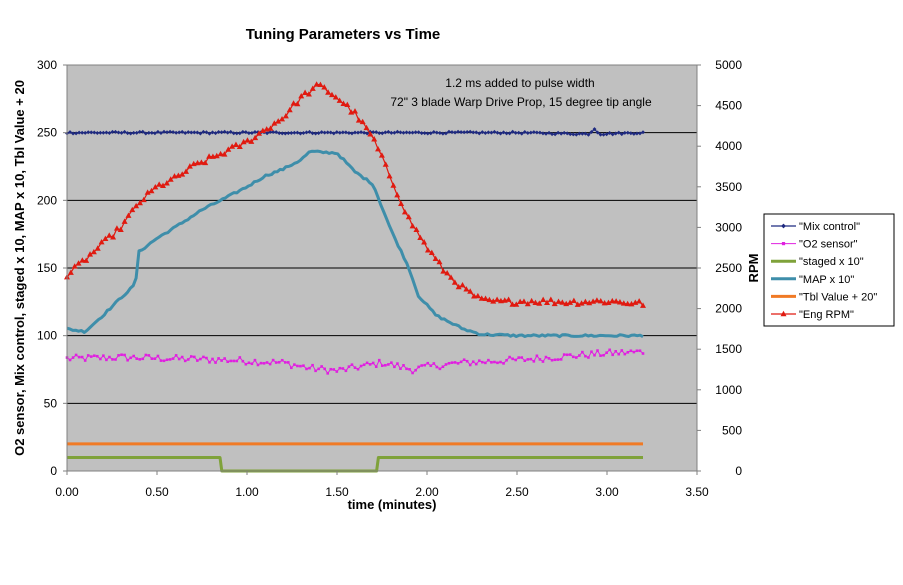  I want to click on y-tick-label: 250, so click(47, 133).